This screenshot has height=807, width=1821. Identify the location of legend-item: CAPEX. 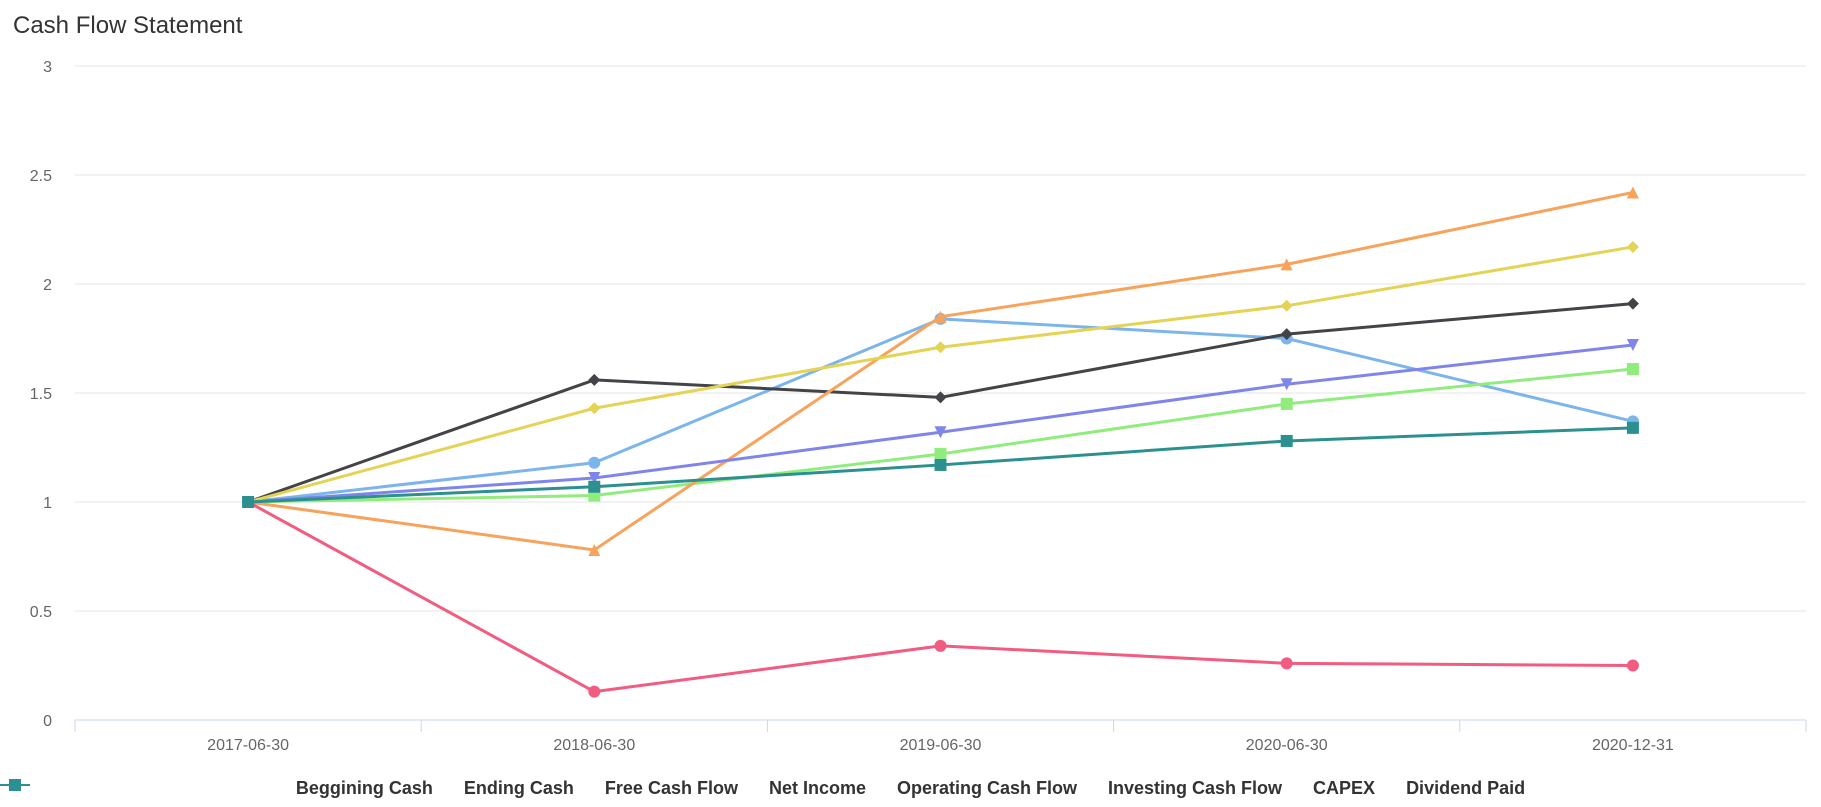
(688, 788).